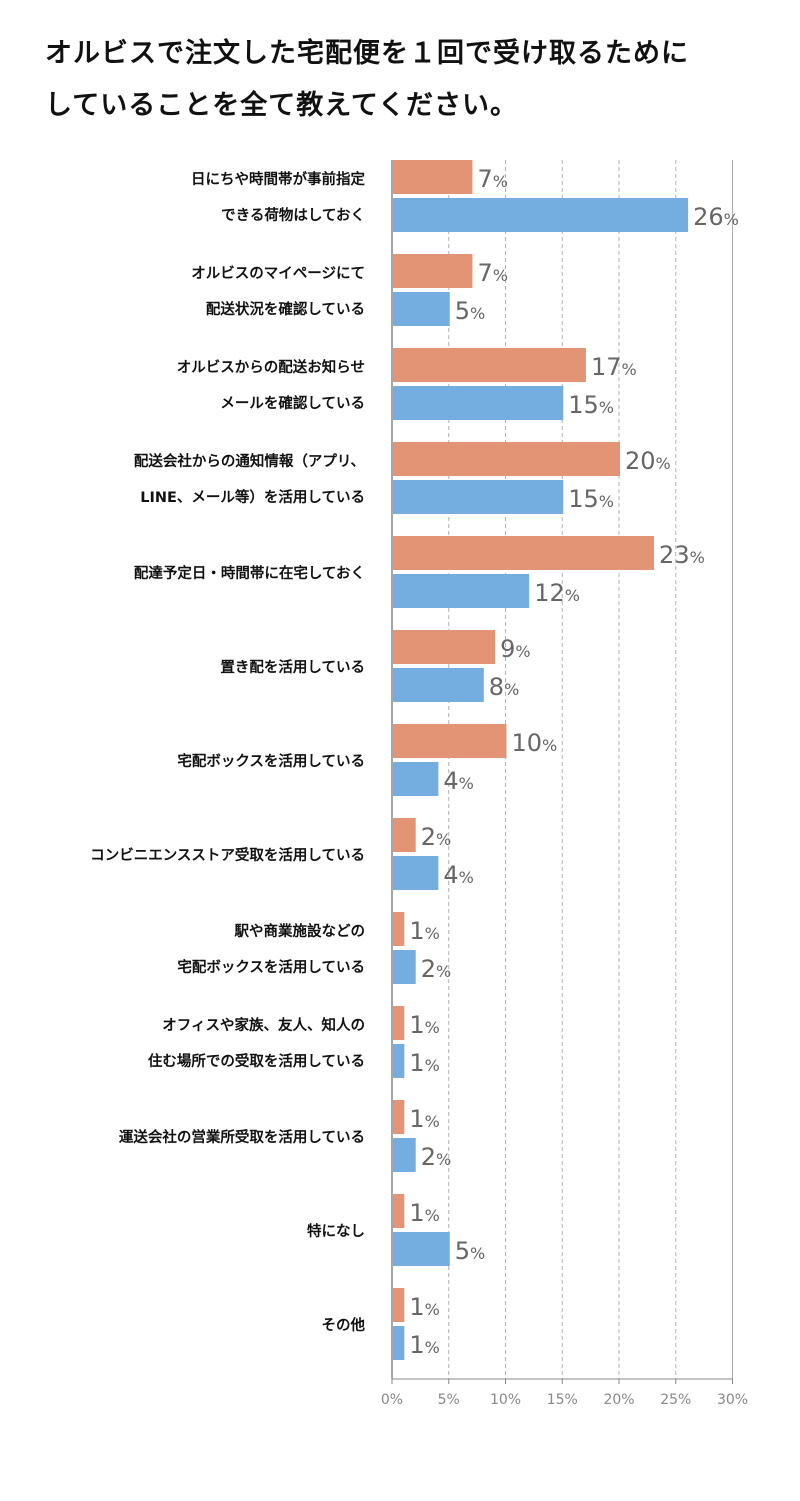 The width and height of the screenshot is (800, 1501). What do you see at coordinates (562, 1400) in the screenshot?
I see `x-tick-label: 15%` at bounding box center [562, 1400].